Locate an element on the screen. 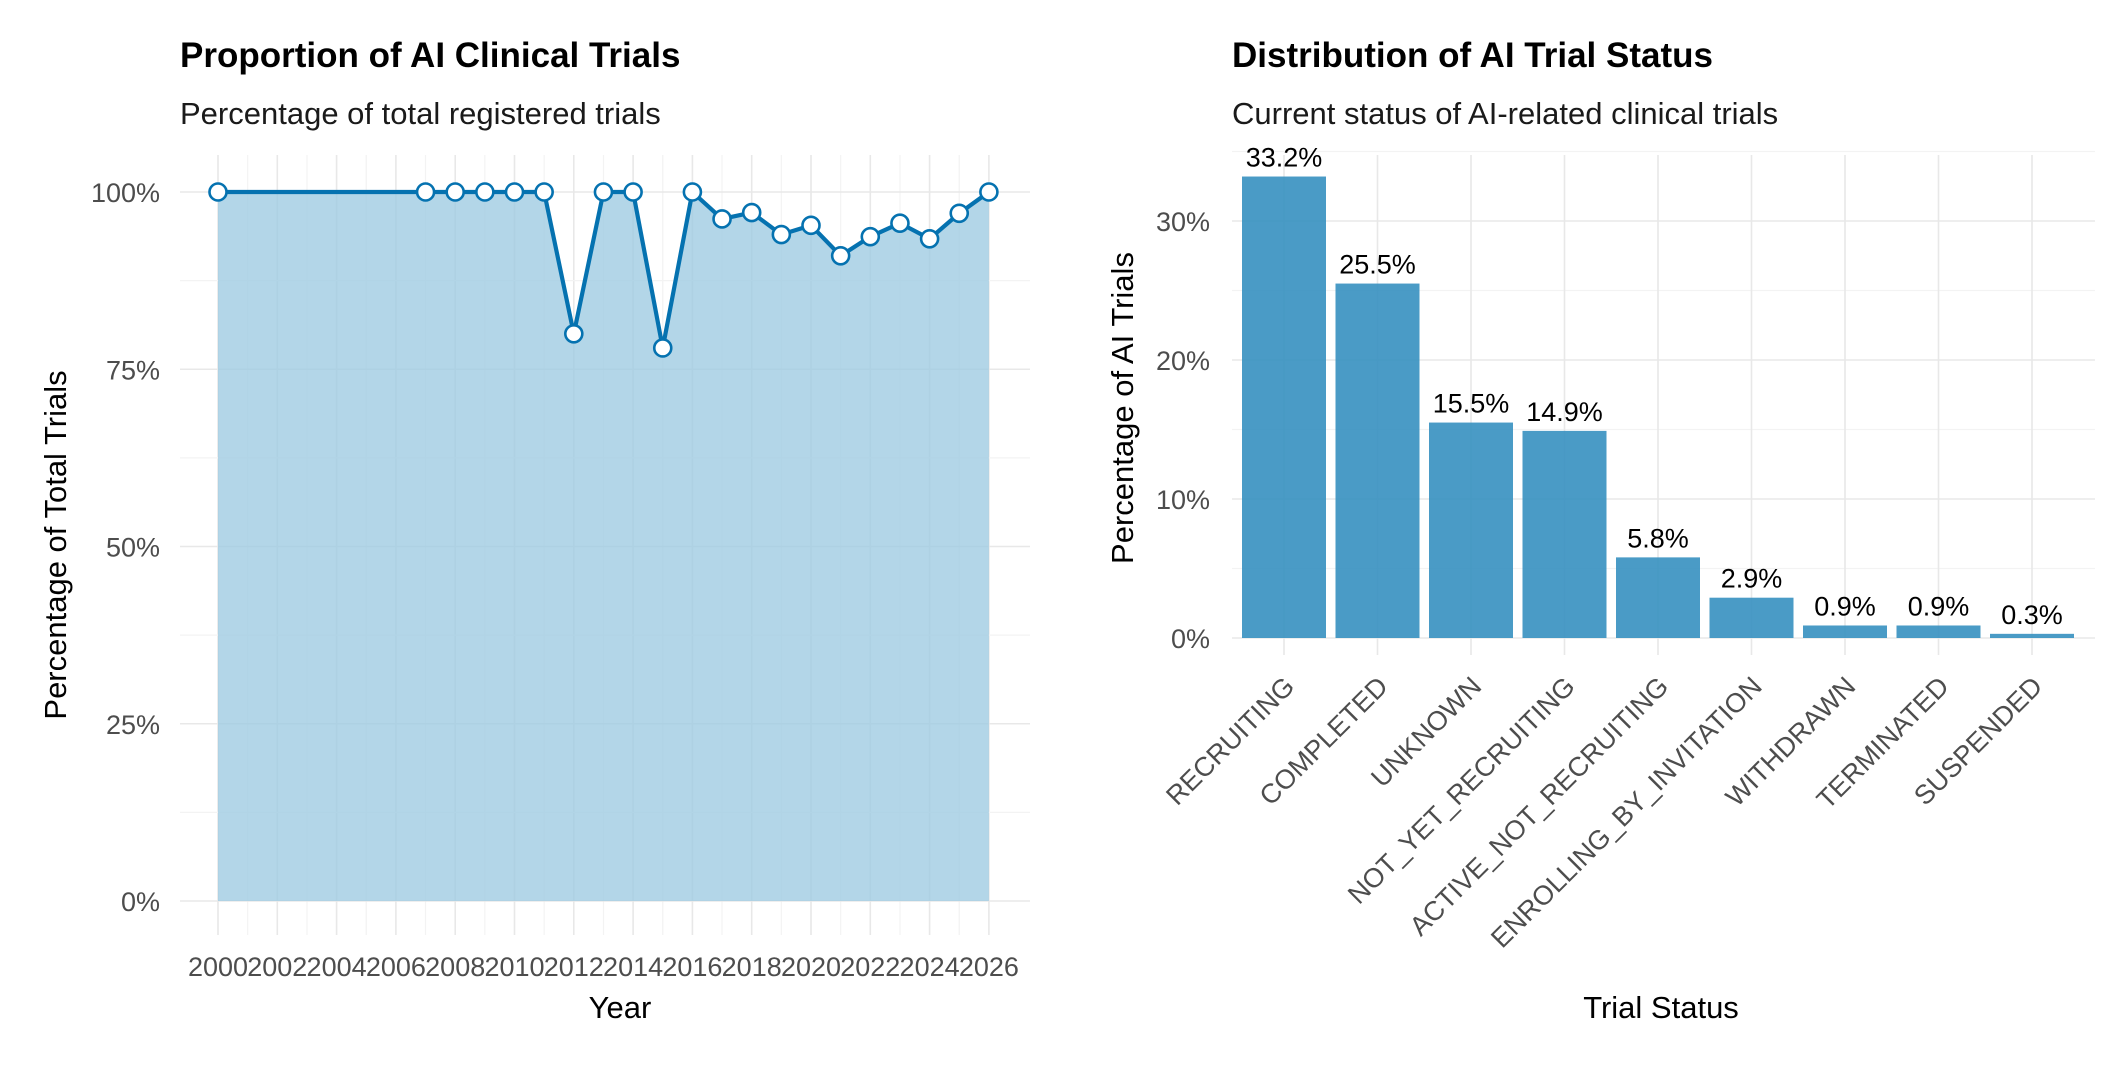 The image size is (2125, 1067). right-chart-title: Distribution of AI Trial Status is located at coordinates (1472, 55).